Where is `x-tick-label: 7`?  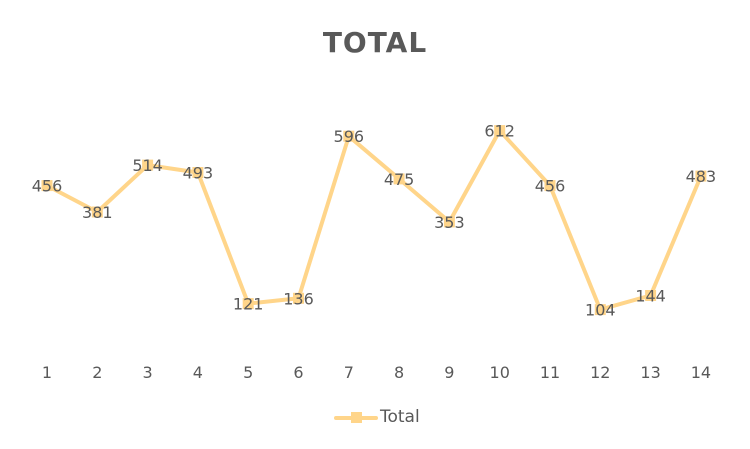 x-tick-label: 7 is located at coordinates (349, 372).